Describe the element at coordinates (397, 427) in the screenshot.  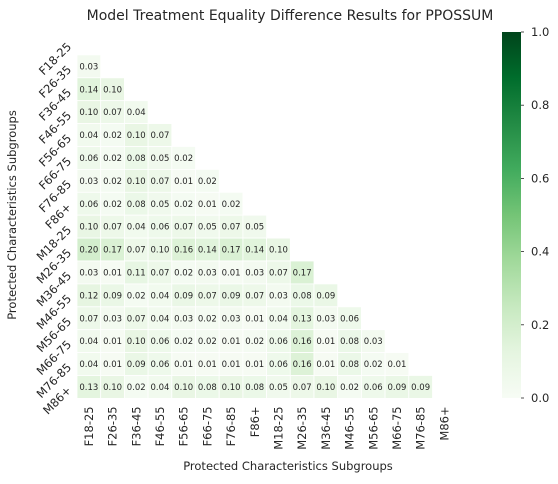
I see `x-tick-label: M66-75` at that location.